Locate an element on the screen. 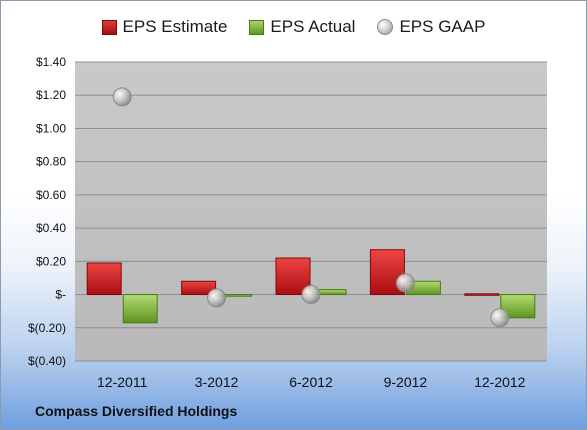 The height and width of the screenshot is (430, 587). x-tick-label: 12-2011 is located at coordinates (122, 382).